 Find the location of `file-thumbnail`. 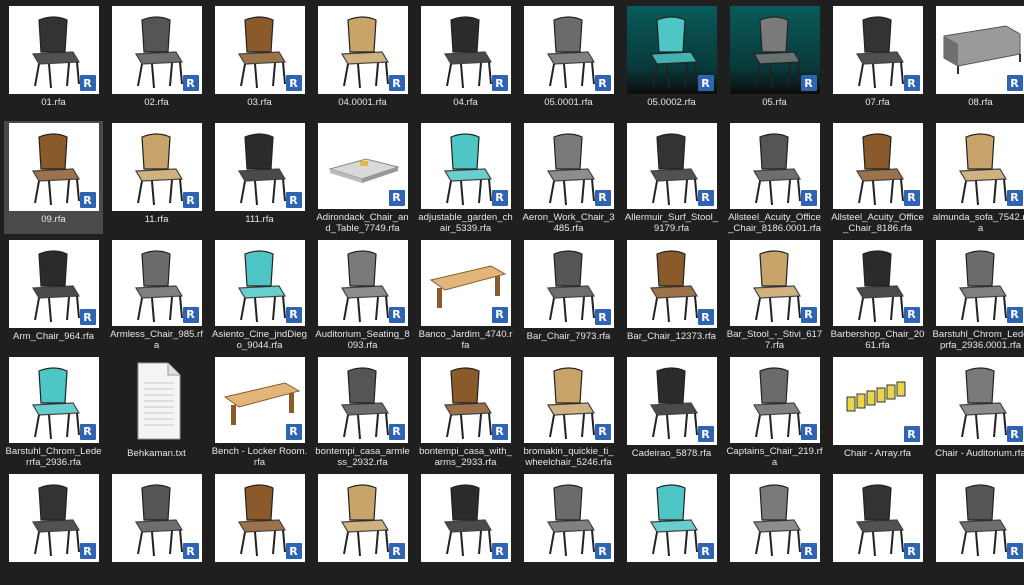

file-thumbnail is located at coordinates (157, 401).